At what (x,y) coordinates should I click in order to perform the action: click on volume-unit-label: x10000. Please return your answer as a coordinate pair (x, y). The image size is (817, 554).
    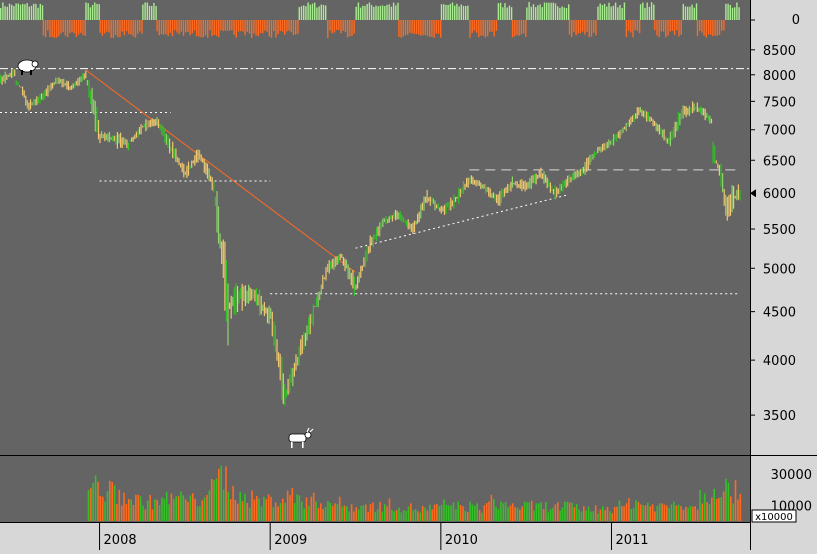
    Looking at the image, I should click on (774, 517).